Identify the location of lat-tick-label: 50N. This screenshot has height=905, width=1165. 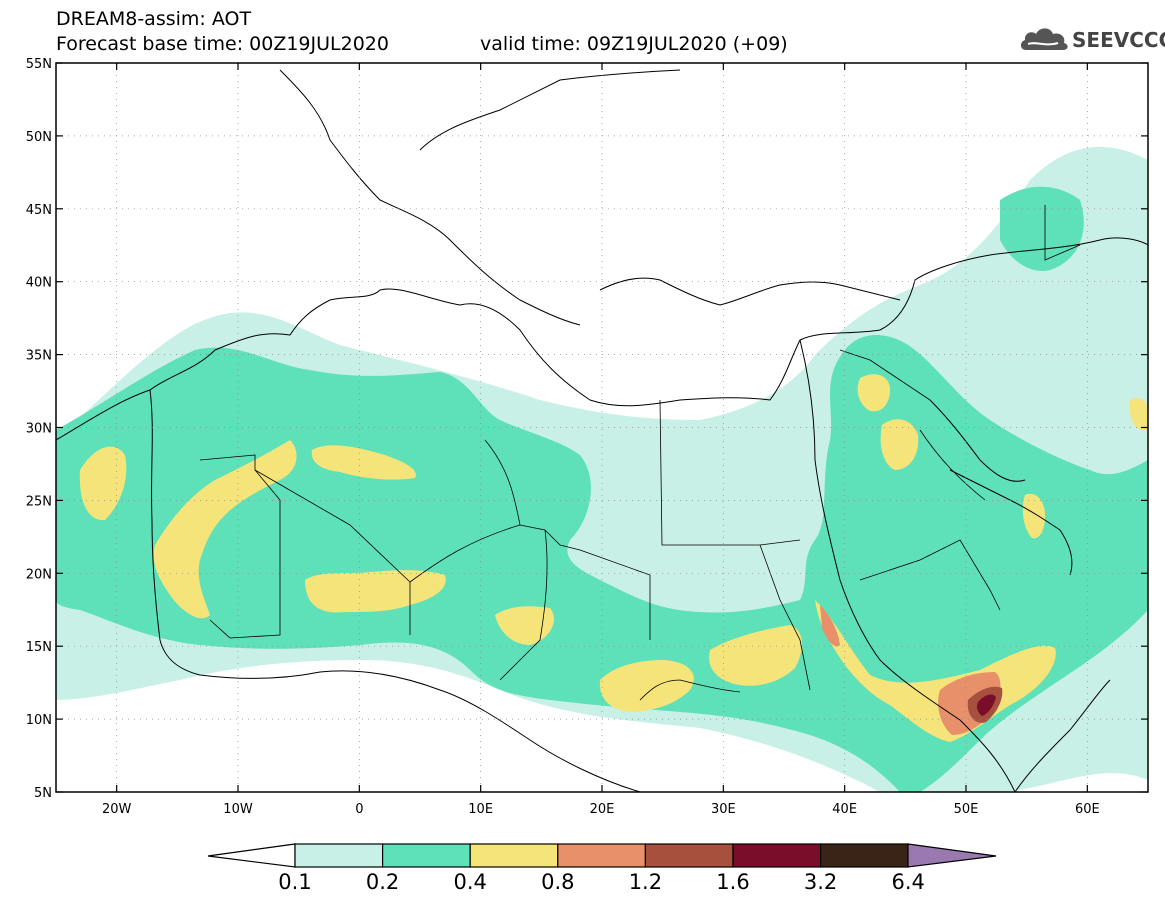
(39, 137).